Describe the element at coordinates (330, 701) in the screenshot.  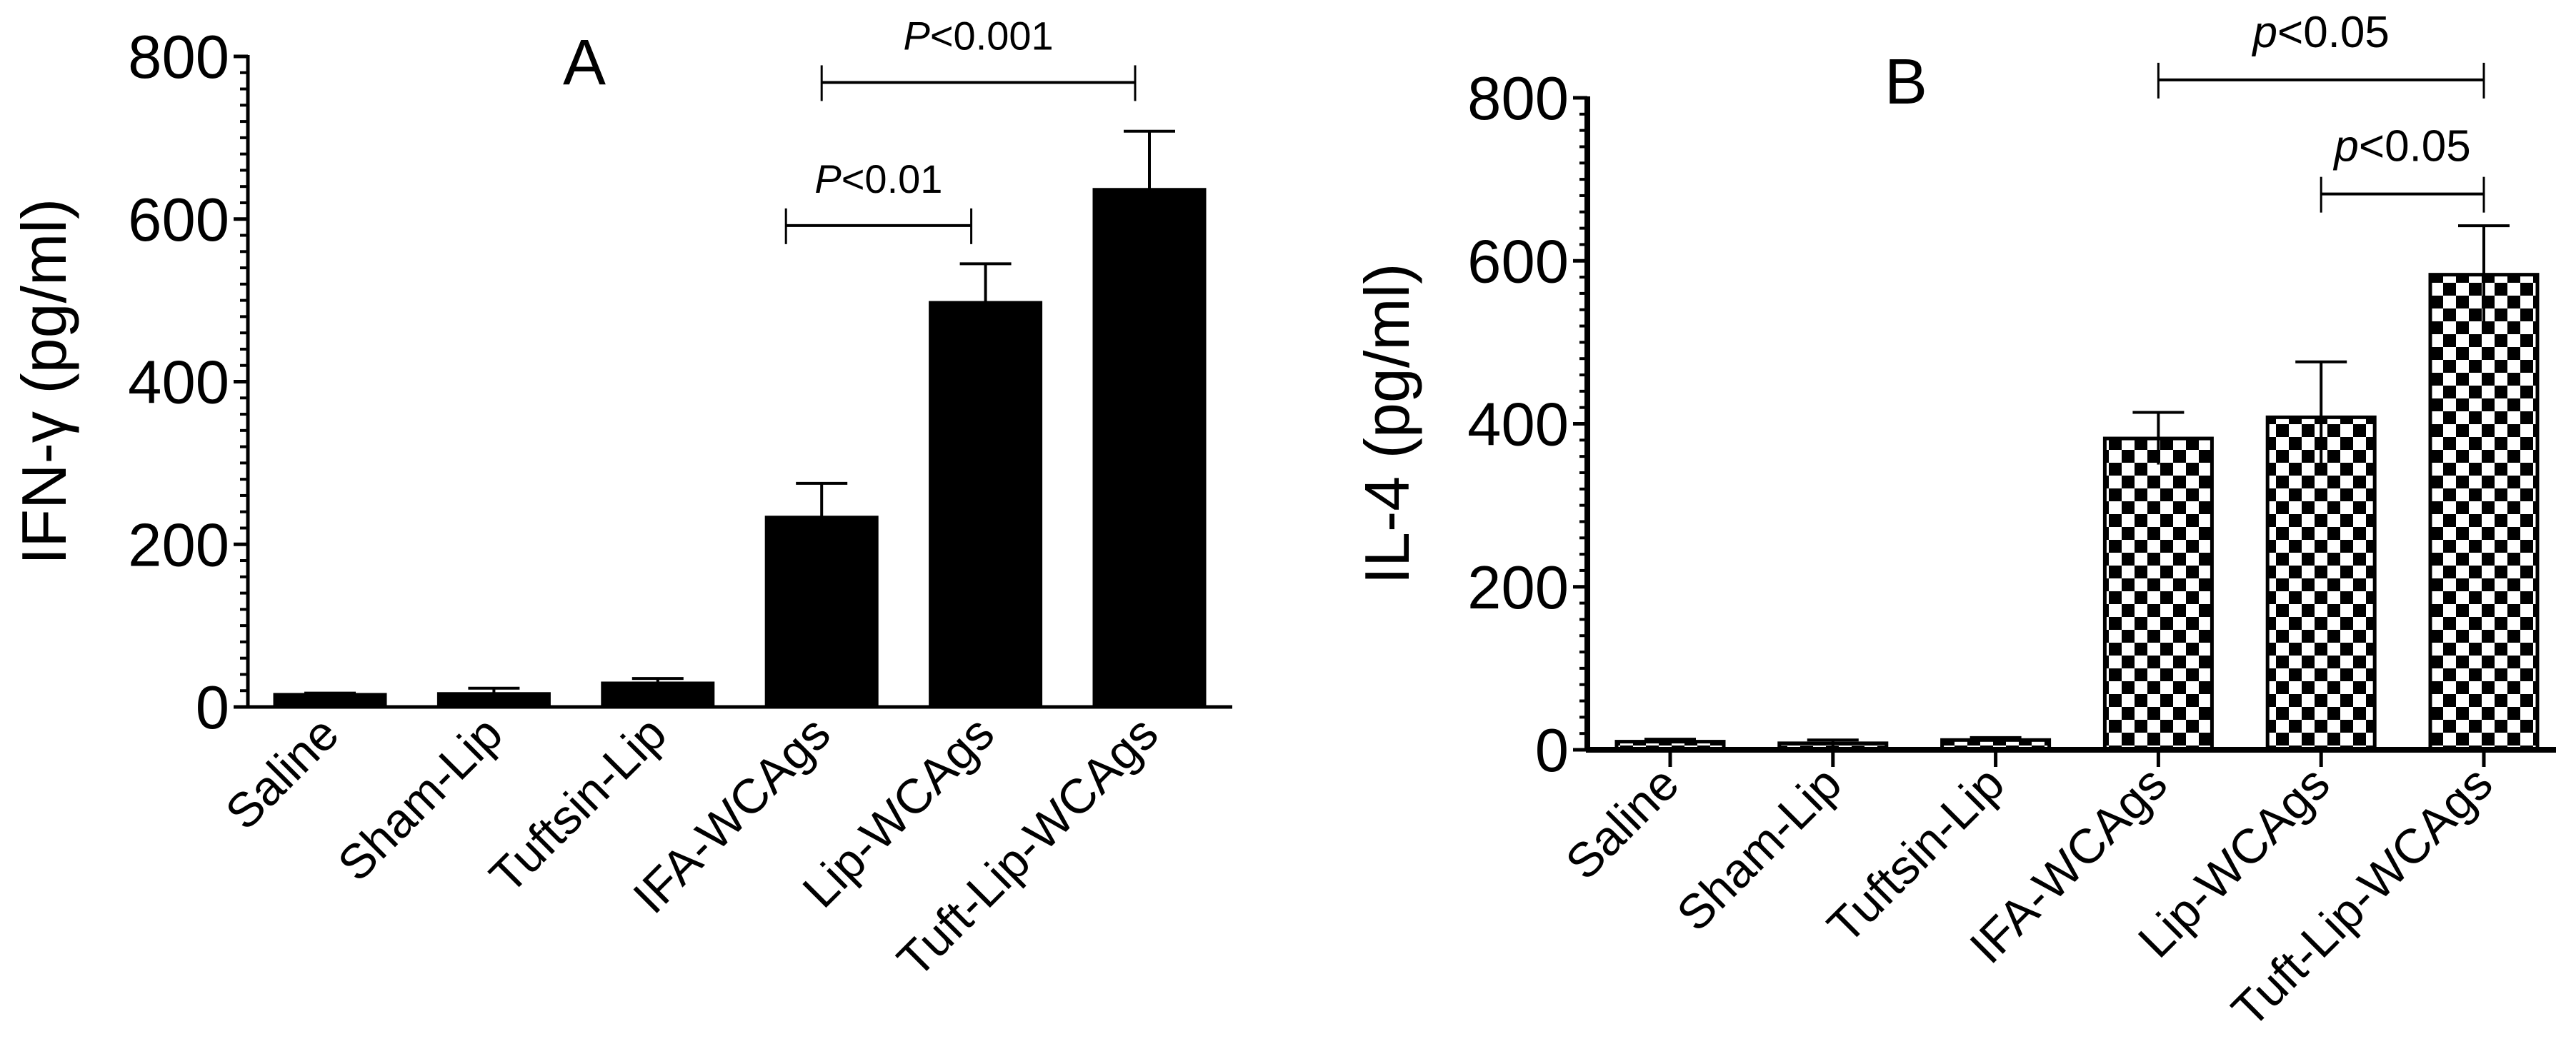
I see `bar-saline` at that location.